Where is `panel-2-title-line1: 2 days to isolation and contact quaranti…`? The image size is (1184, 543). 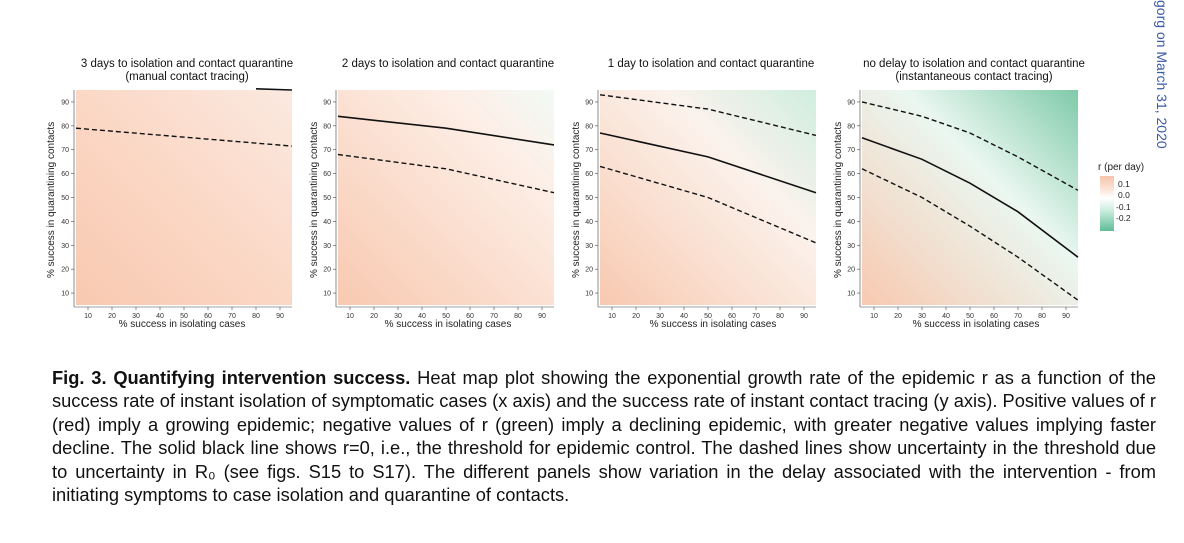 panel-2-title-line1: 2 days to isolation and contact quaranti… is located at coordinates (448, 64).